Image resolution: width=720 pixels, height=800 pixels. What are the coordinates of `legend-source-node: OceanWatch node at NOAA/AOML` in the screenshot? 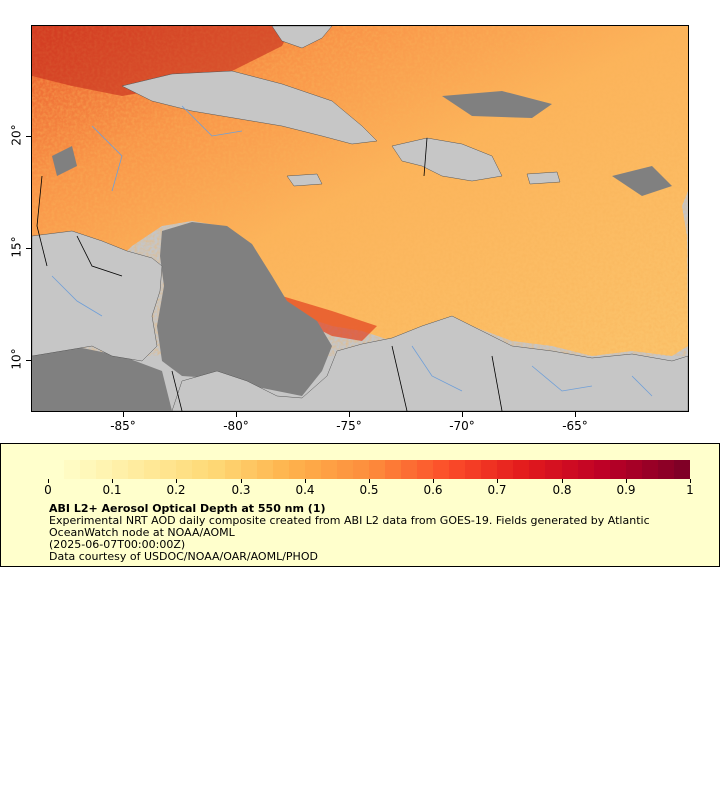 It's located at (142, 532).